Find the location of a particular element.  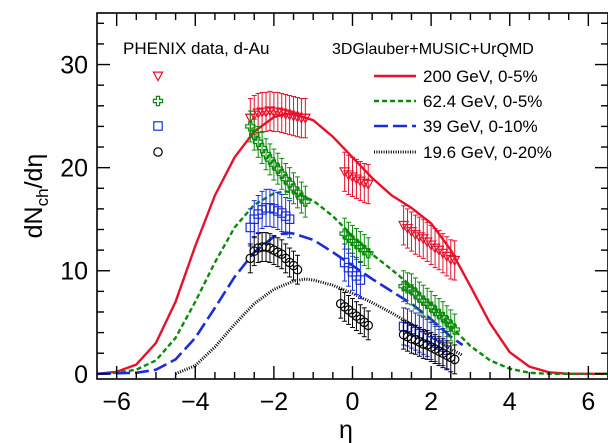

x-tick-label: 2 is located at coordinates (431, 402).